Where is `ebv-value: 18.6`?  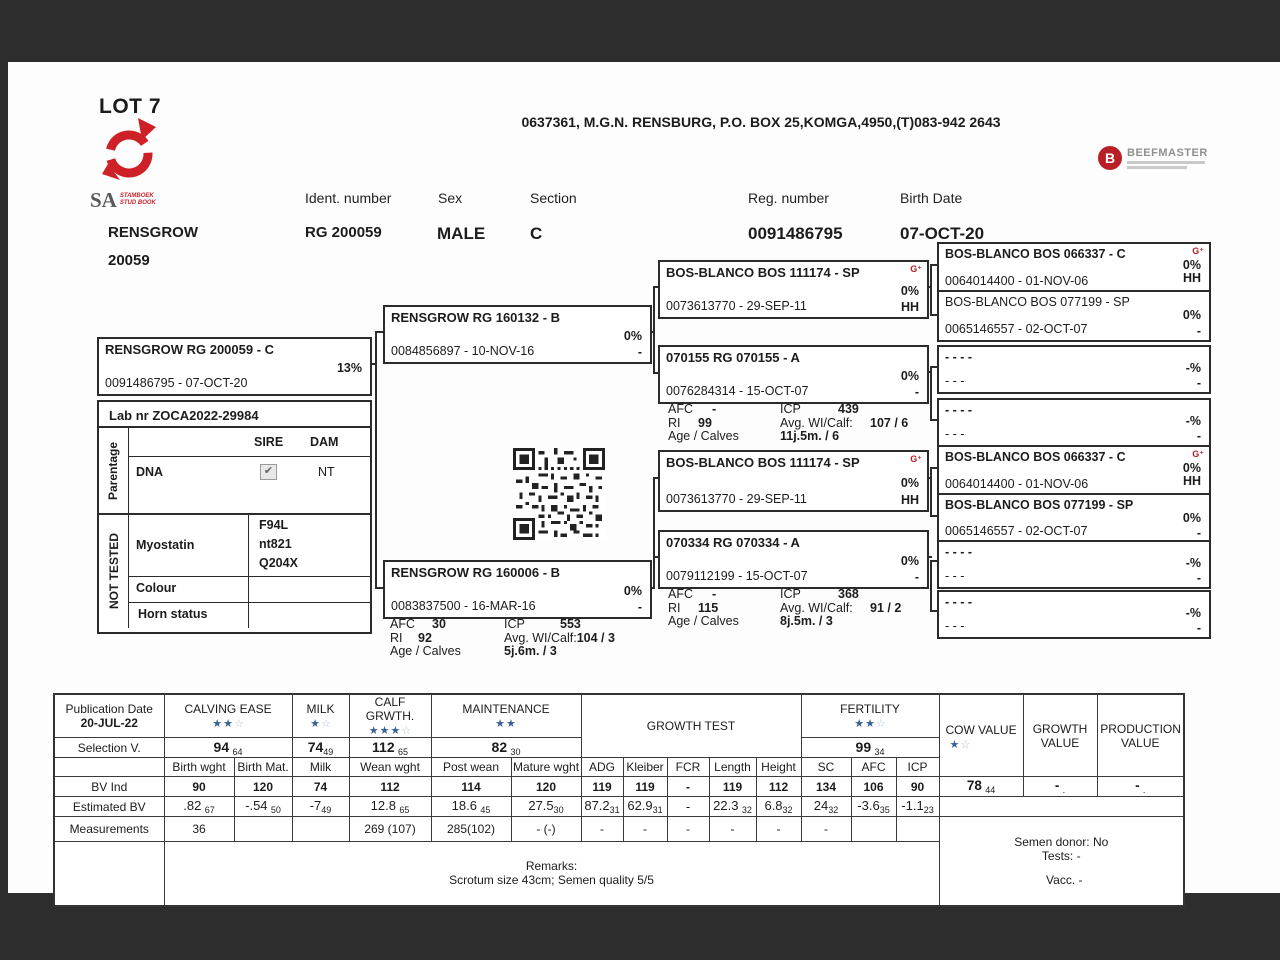
ebv-value: 18.6 is located at coordinates (464, 805).